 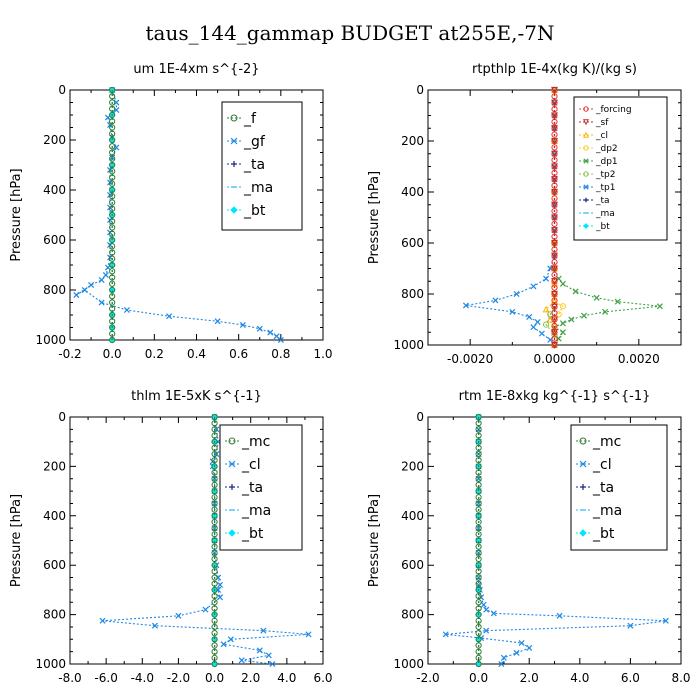 What do you see at coordinates (606, 162) in the screenshot?
I see `legend-label: _dp1` at bounding box center [606, 162].